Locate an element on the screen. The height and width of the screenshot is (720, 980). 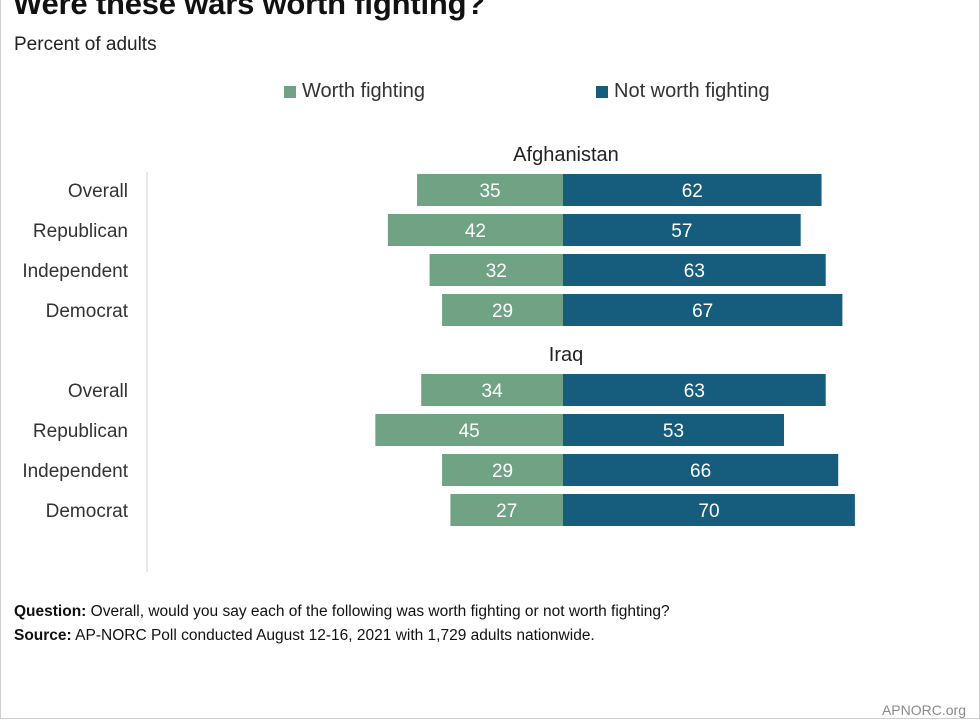
value-label-not-worth-iraq-democrat: 70 is located at coordinates (708, 511).